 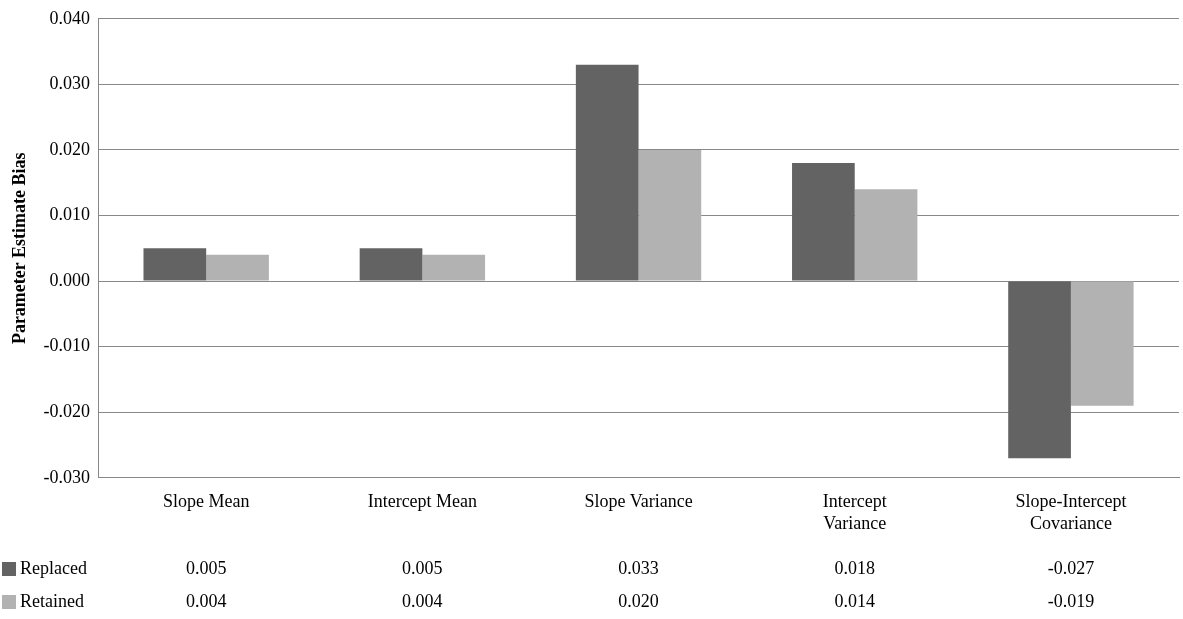 What do you see at coordinates (638, 567) in the screenshot?
I see `data-label: 0.033` at bounding box center [638, 567].